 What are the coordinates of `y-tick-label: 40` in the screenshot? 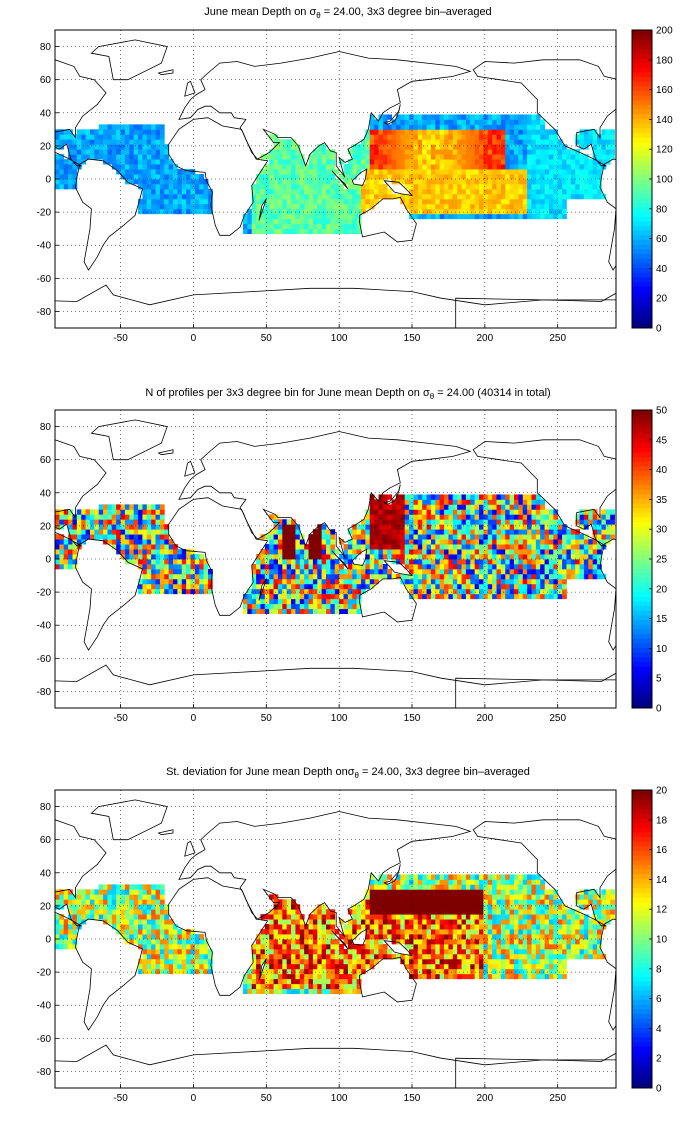 It's located at (46, 113).